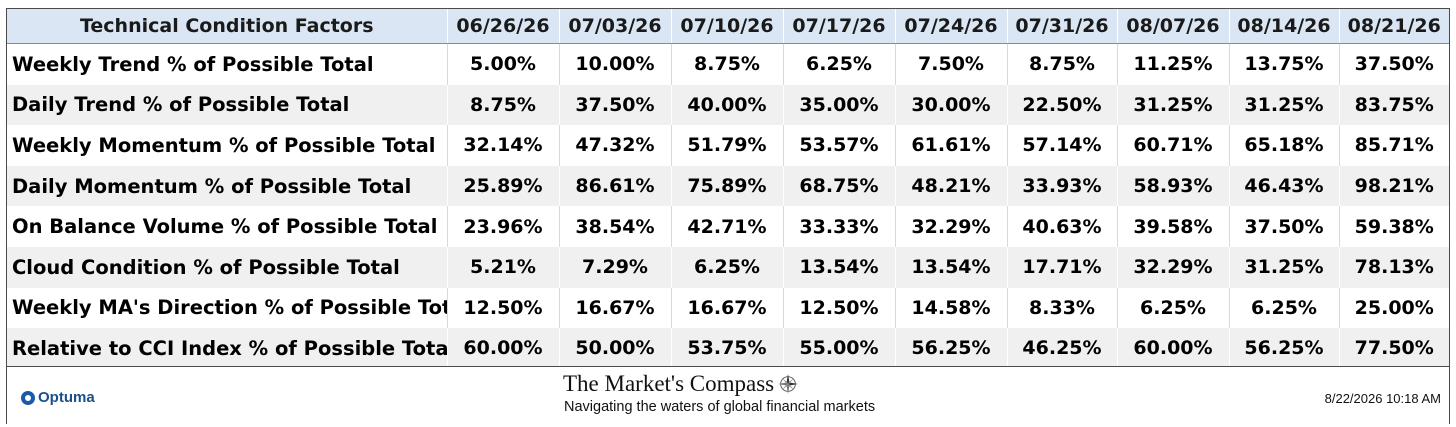 Image resolution: width=1456 pixels, height=427 pixels. I want to click on header-date: 07/10/26, so click(726, 26).